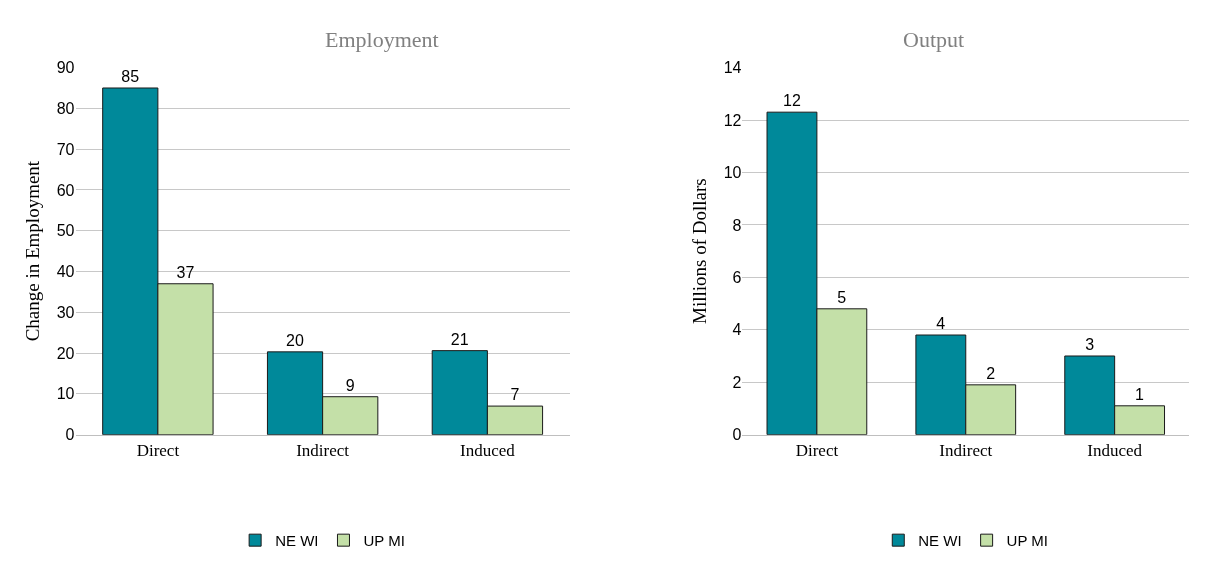 The image size is (1211, 567). I want to click on data-label: 4, so click(941, 324).